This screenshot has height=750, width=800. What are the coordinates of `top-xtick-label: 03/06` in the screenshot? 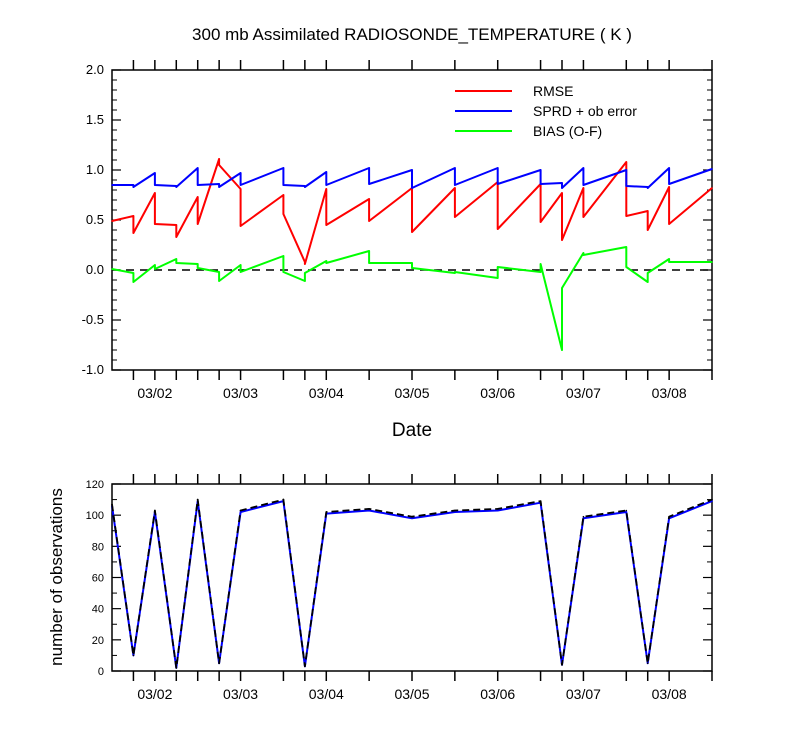 It's located at (497, 393).